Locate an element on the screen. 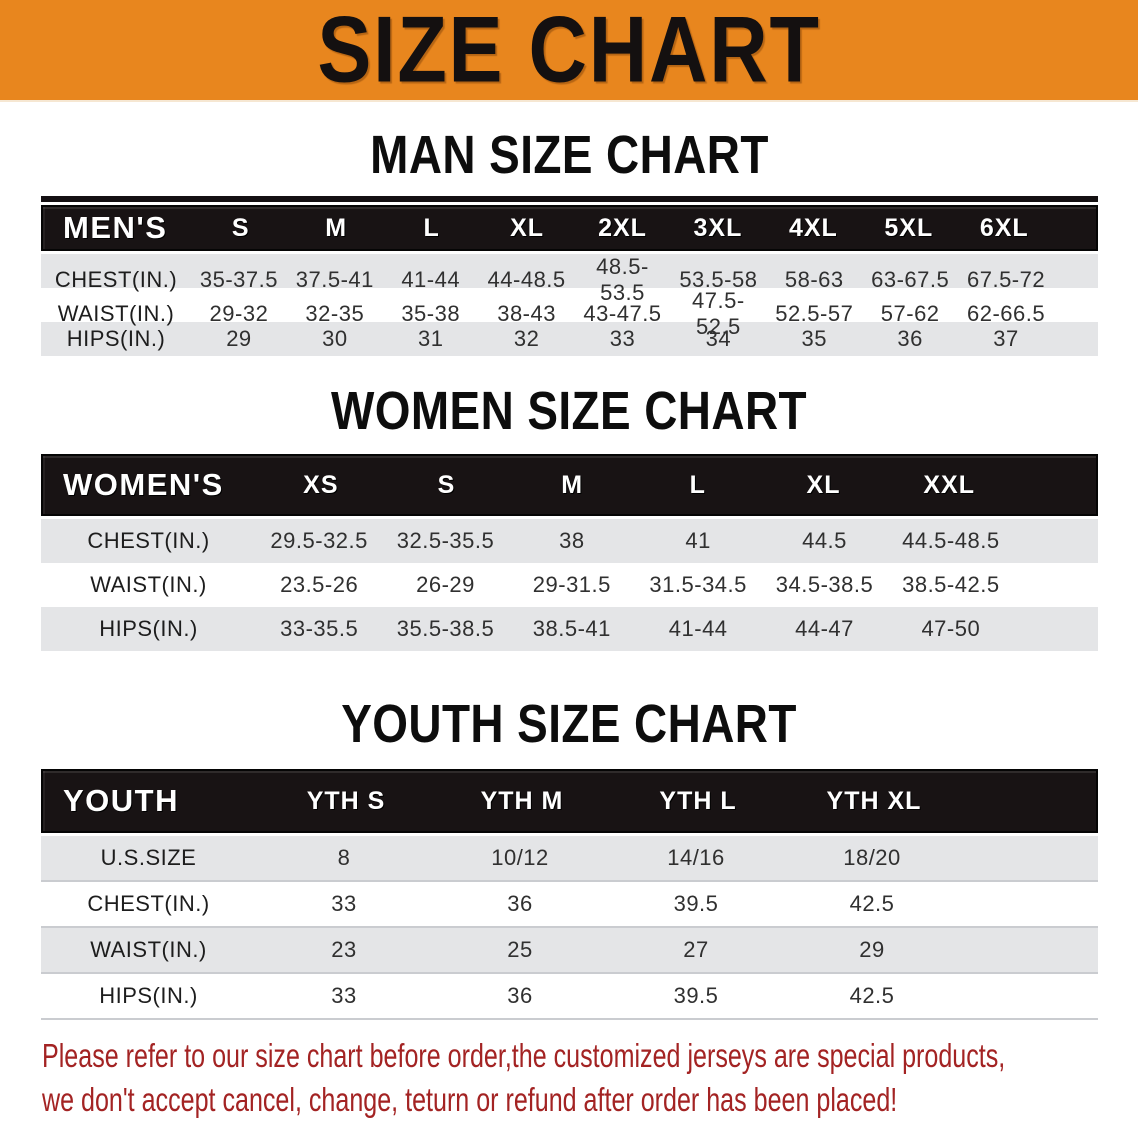 This screenshot has height=1132, width=1138. cell-value: 8 is located at coordinates (344, 857).